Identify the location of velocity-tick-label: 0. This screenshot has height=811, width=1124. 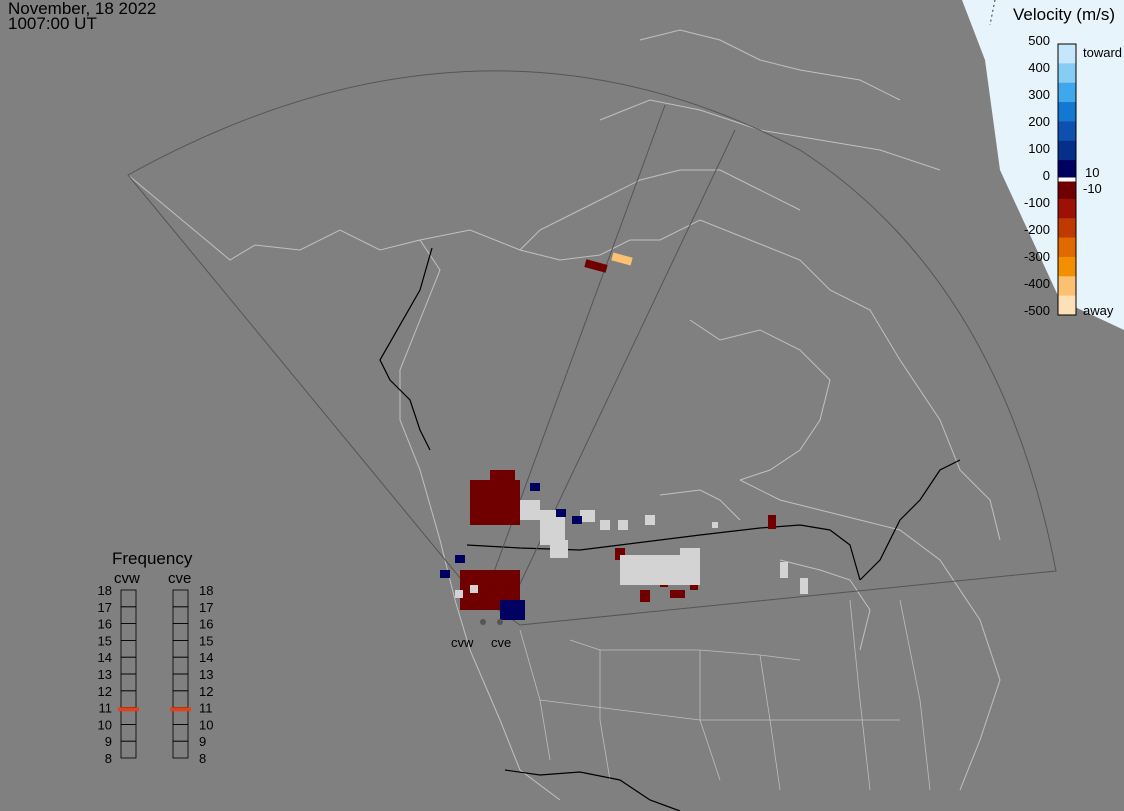
(1046, 175).